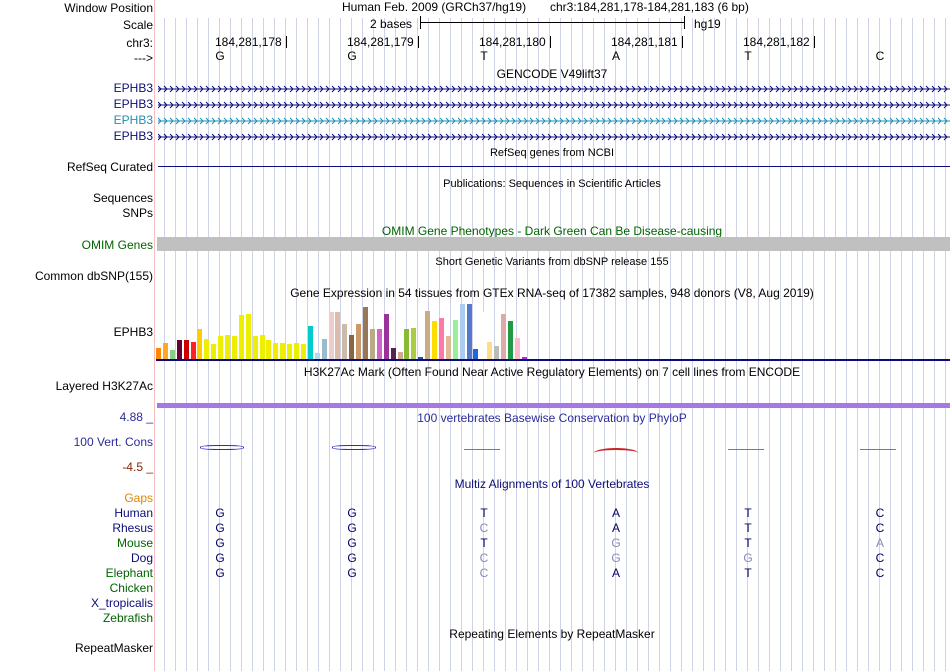 This screenshot has height=671, width=950. Describe the element at coordinates (131, 588) in the screenshot. I see `multiz-species-label: Chicken` at that location.